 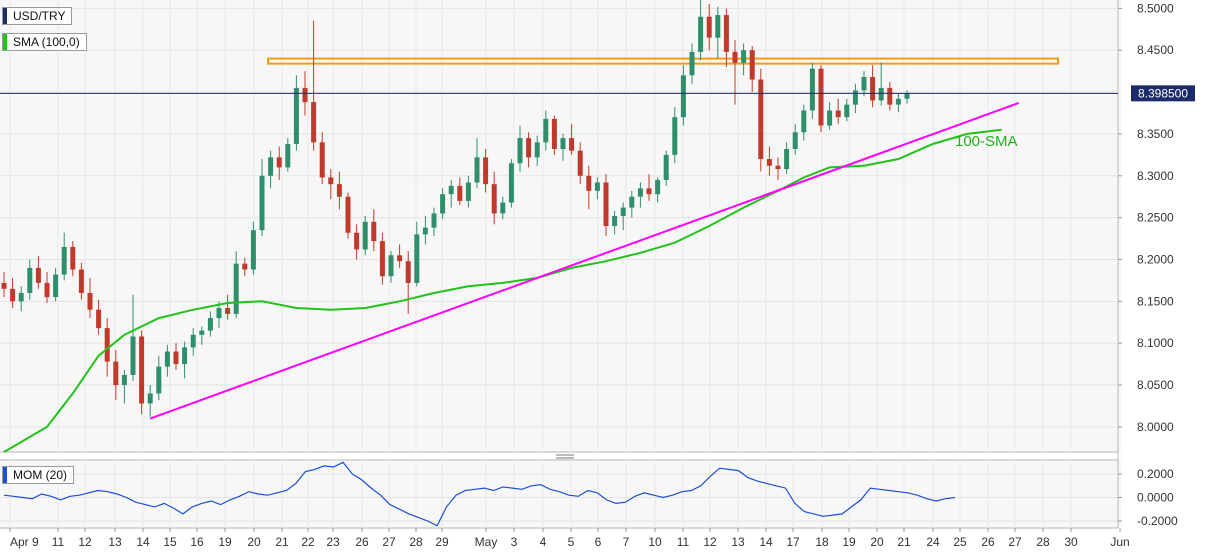 What do you see at coordinates (308, 542) in the screenshot?
I see `x-tick-label: 22` at bounding box center [308, 542].